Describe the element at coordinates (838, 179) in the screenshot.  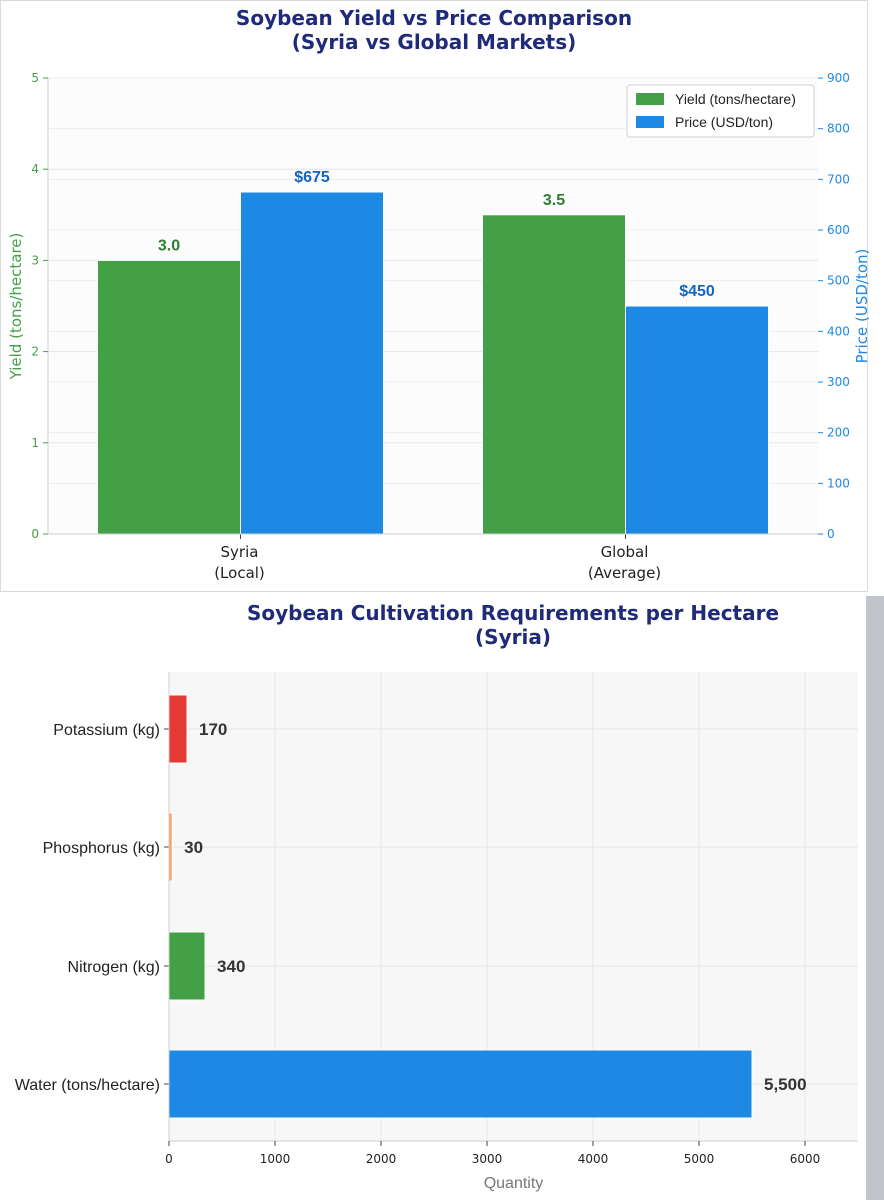
I see `y-tick-label-right: 700` at that location.